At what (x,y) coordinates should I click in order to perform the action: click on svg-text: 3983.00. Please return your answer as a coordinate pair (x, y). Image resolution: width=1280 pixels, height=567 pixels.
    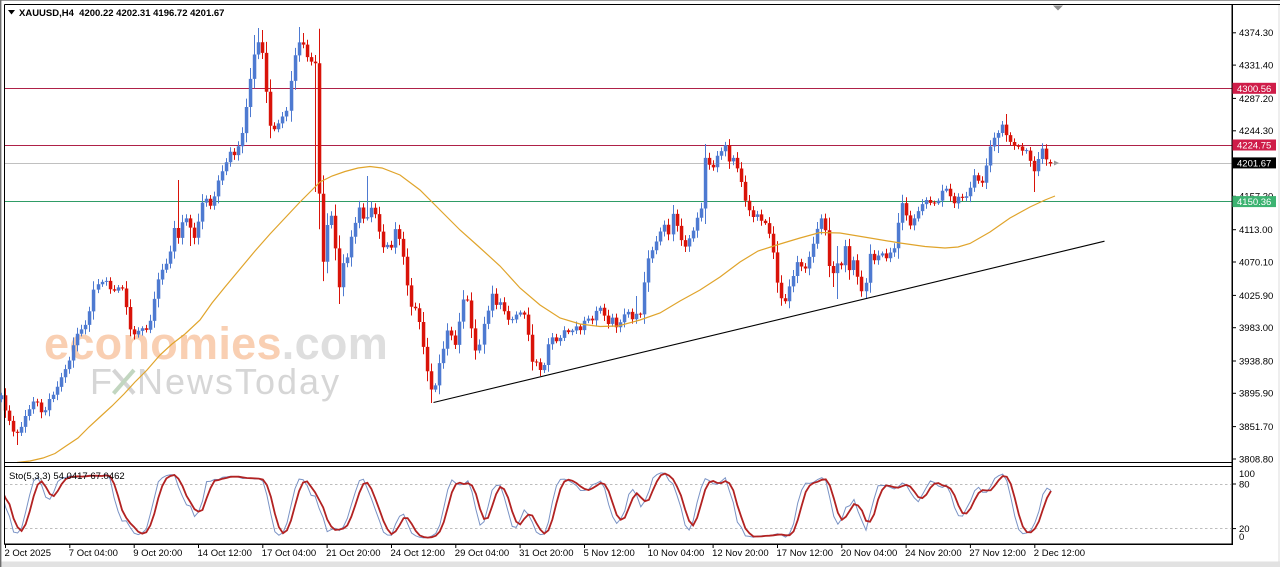
    Looking at the image, I should click on (1256, 328).